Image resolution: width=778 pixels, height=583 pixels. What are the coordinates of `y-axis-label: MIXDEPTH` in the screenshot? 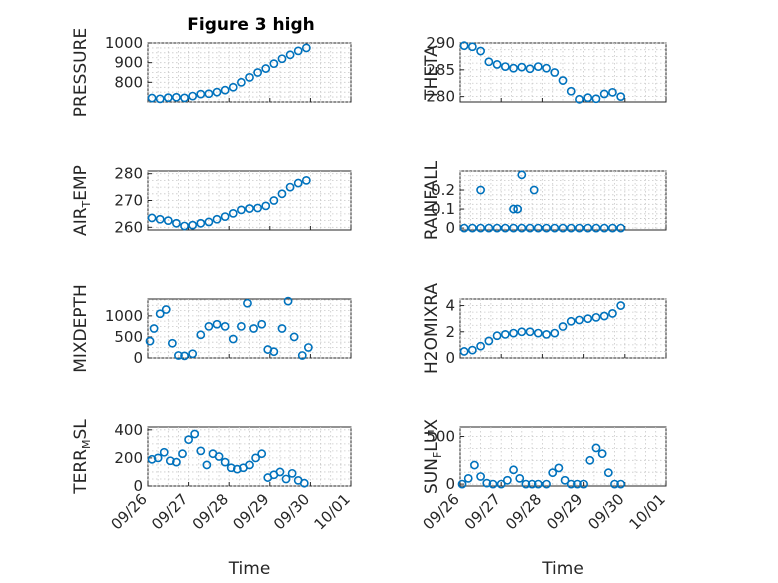 It's located at (81, 328).